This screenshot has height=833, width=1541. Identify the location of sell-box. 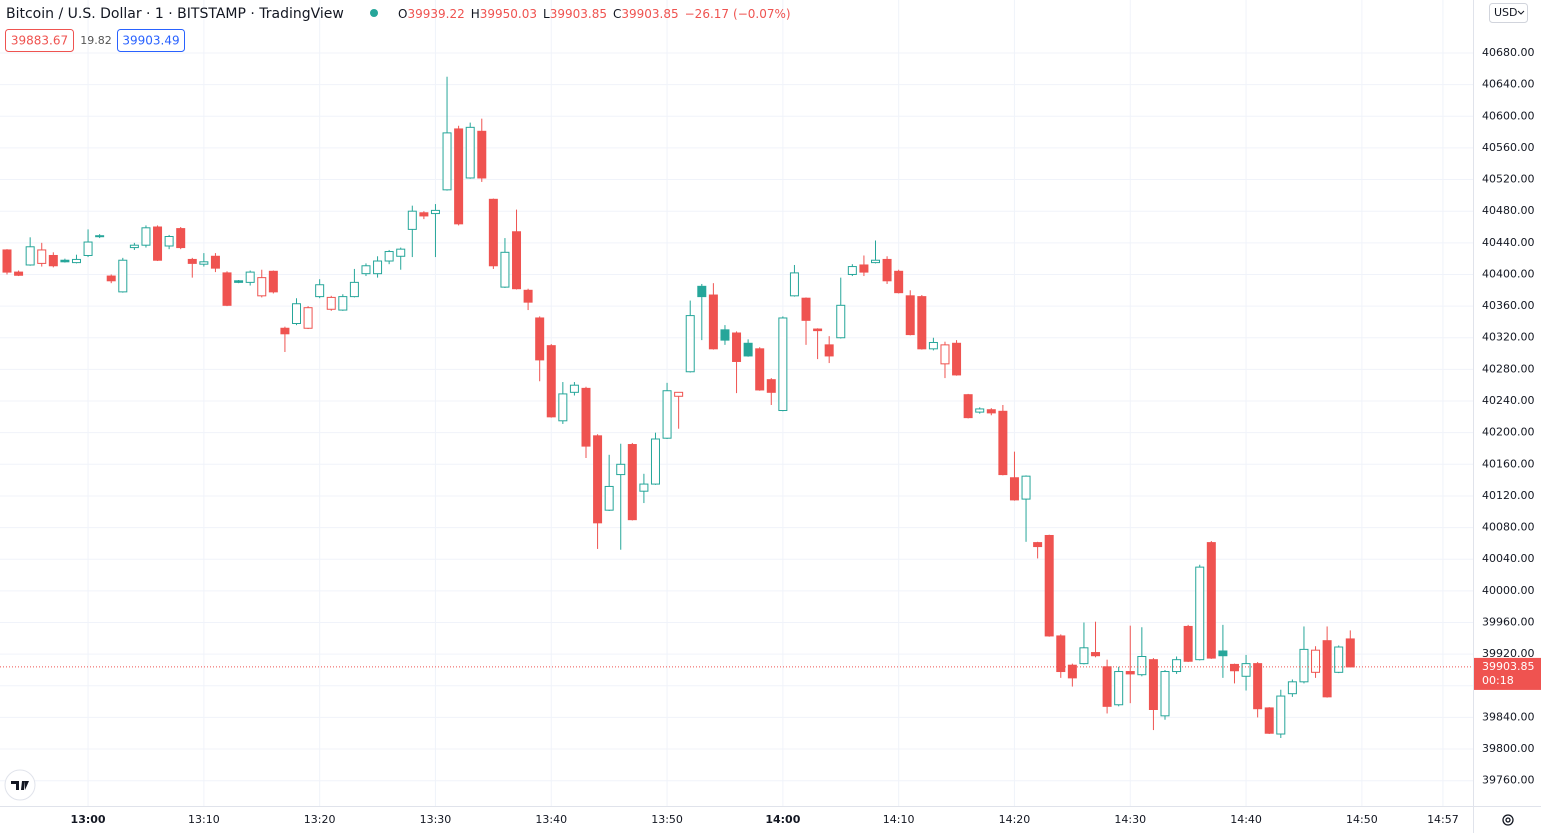
(39, 40).